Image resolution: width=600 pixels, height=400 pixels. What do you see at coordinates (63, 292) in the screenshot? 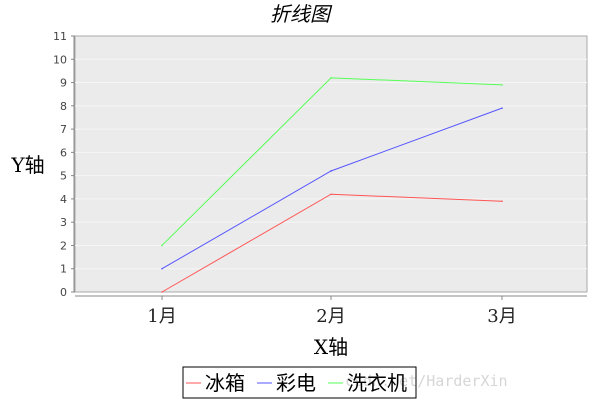
I see `y-tick-label: 0` at bounding box center [63, 292].